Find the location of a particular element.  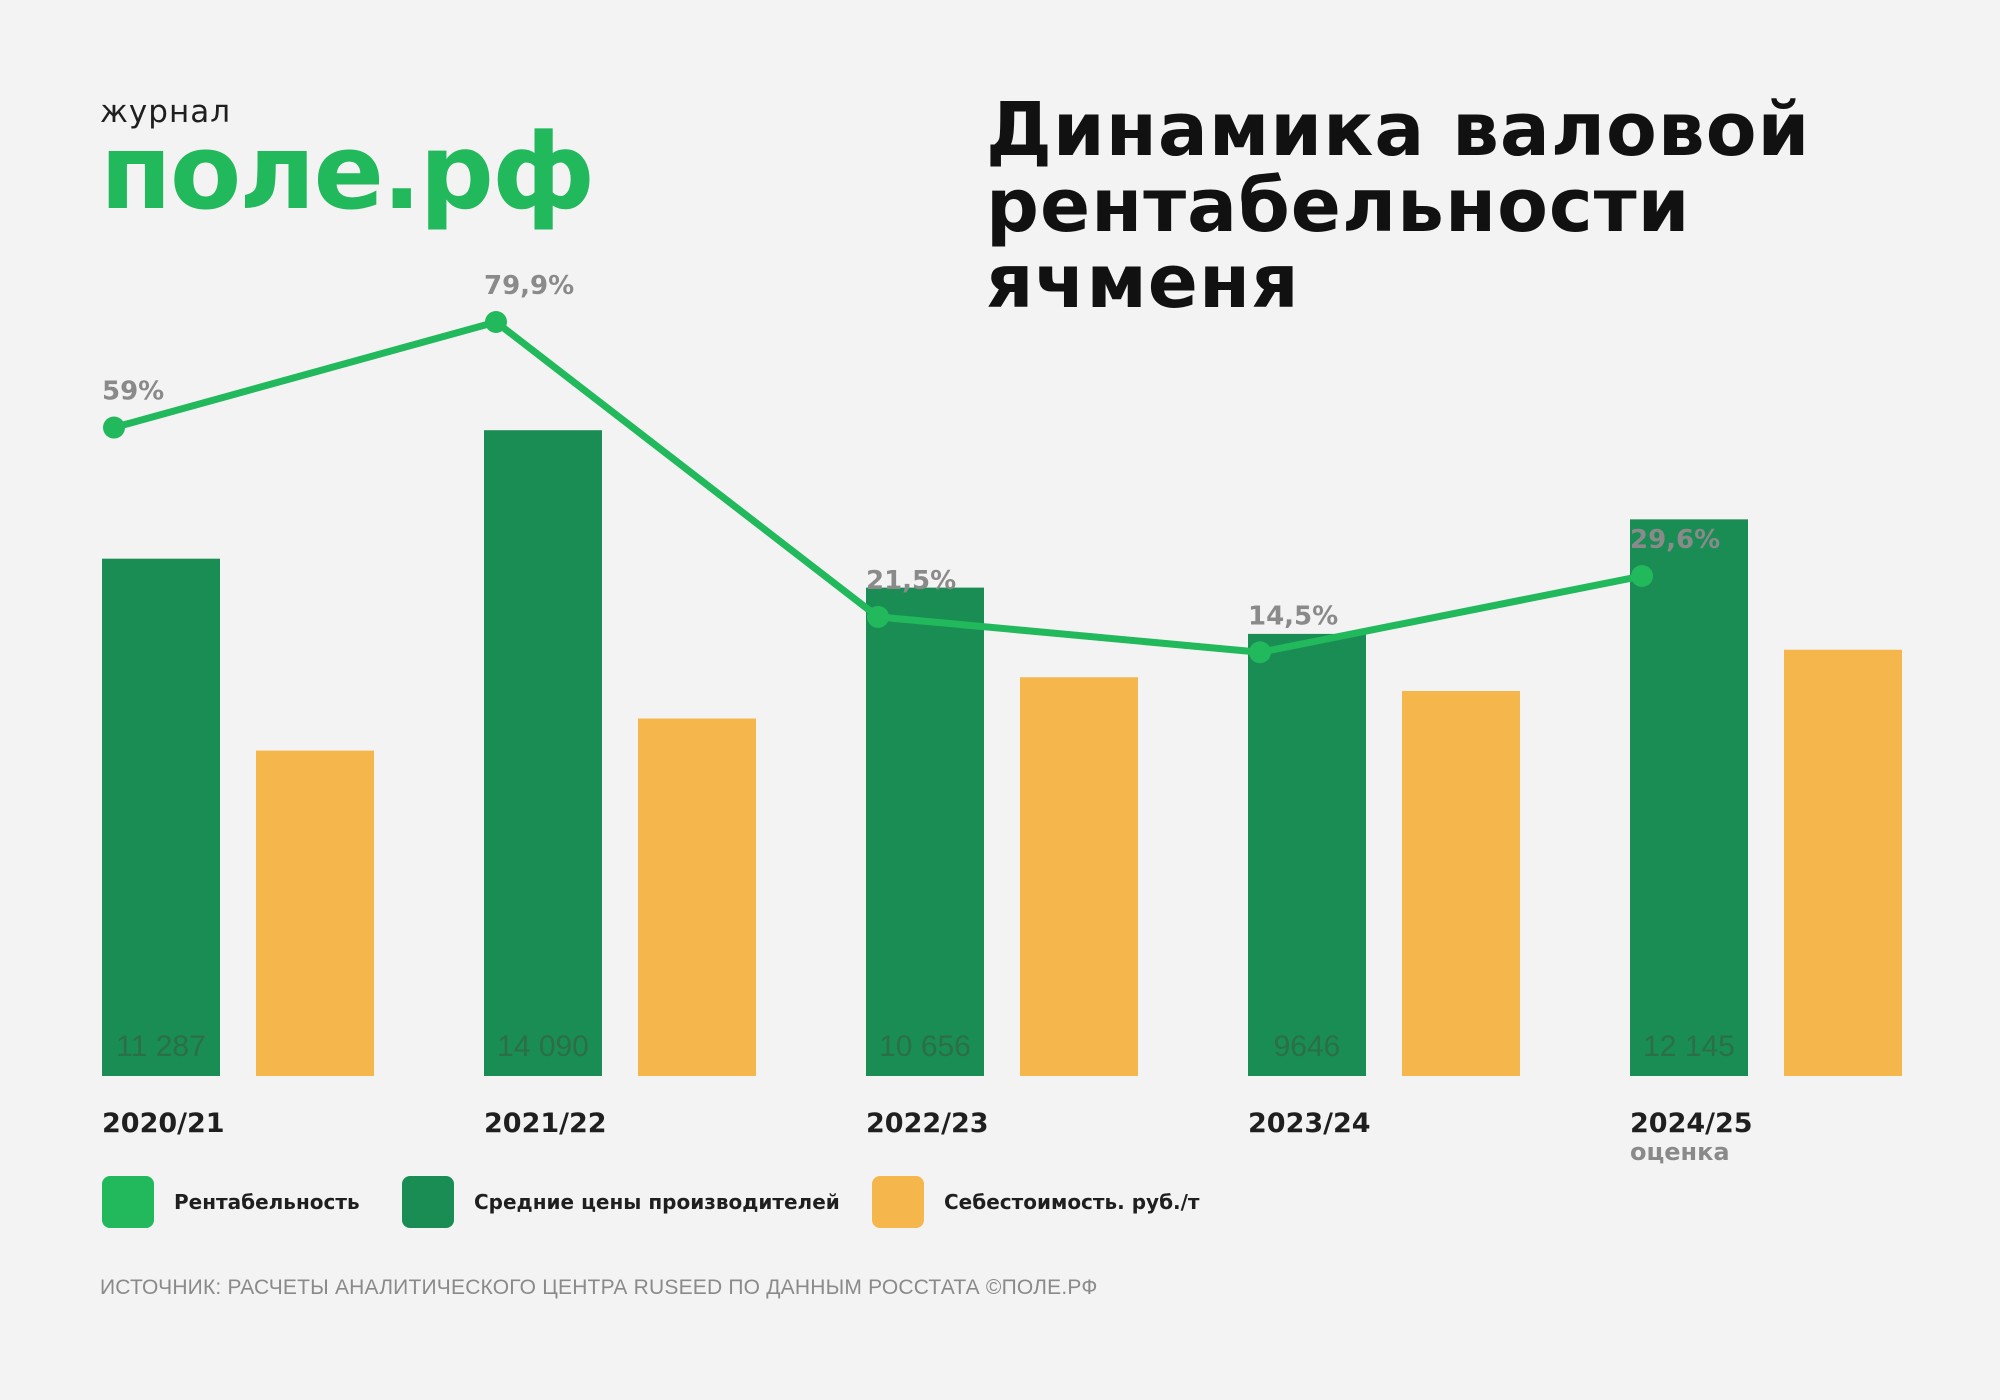

chart-title-line-2: рентабельности ячменя is located at coordinates (1338, 244).